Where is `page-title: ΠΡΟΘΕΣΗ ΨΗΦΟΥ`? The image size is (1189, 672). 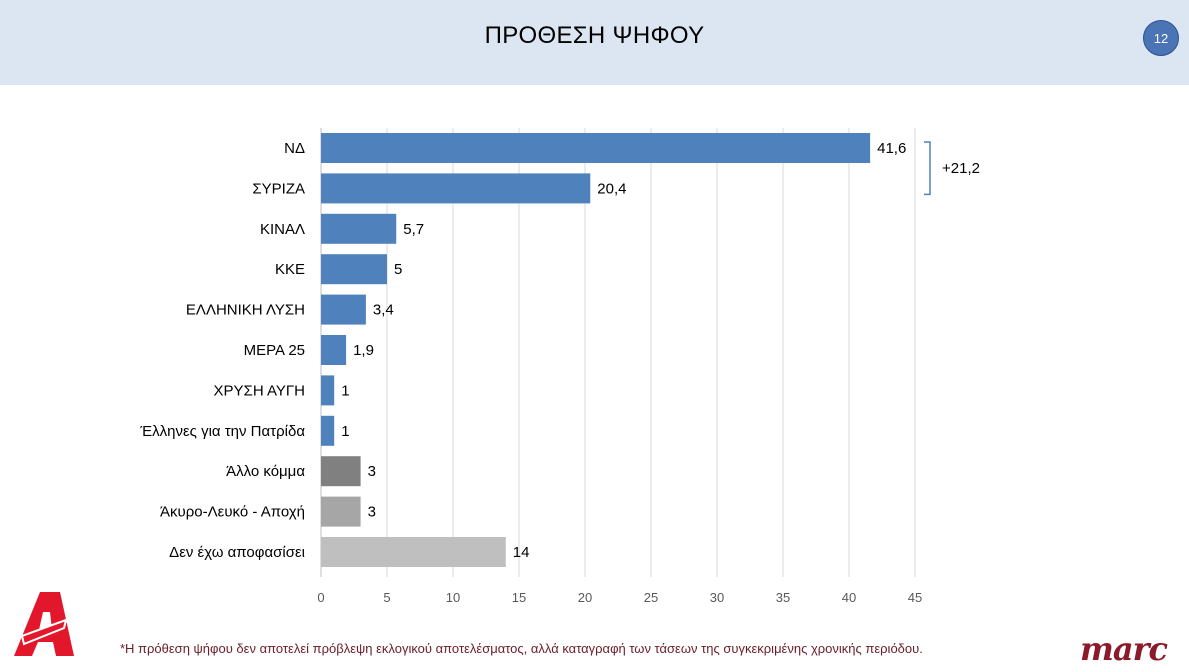 page-title: ΠΡΟΘΕΣΗ ΨΗΦΟΥ is located at coordinates (594, 35).